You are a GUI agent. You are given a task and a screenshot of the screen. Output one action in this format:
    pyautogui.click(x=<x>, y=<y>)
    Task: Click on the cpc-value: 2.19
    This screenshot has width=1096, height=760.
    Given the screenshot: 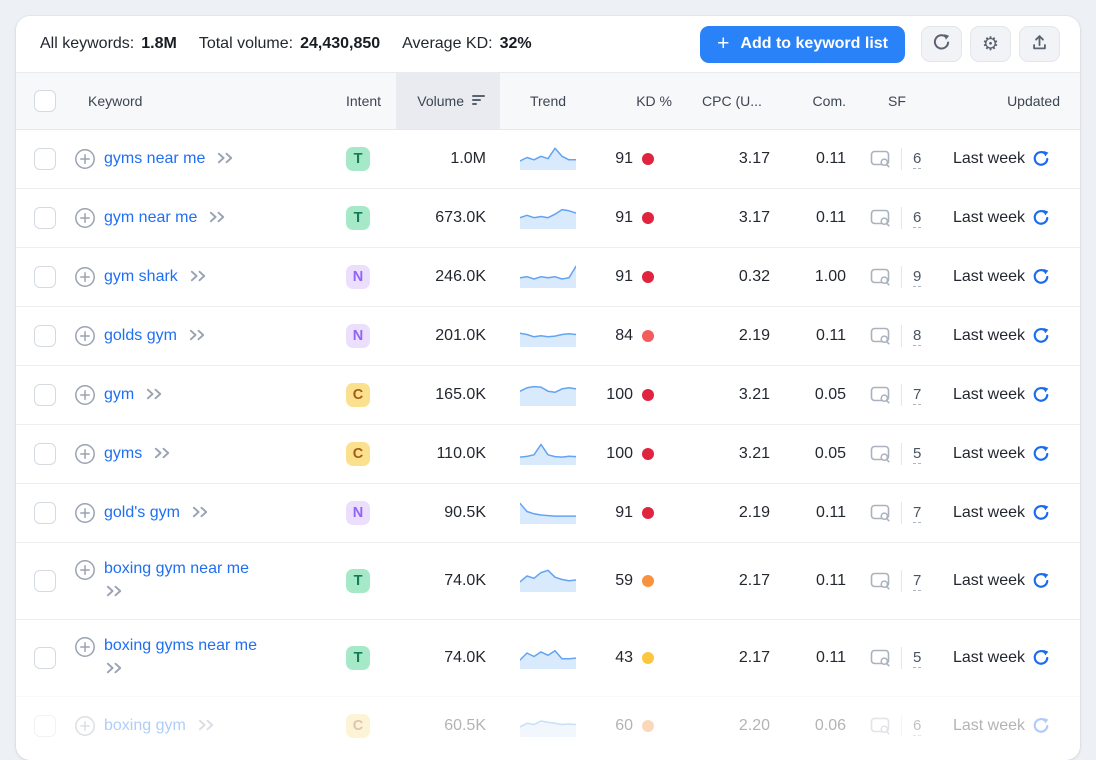 What is the action you would take?
    pyautogui.click(x=754, y=512)
    